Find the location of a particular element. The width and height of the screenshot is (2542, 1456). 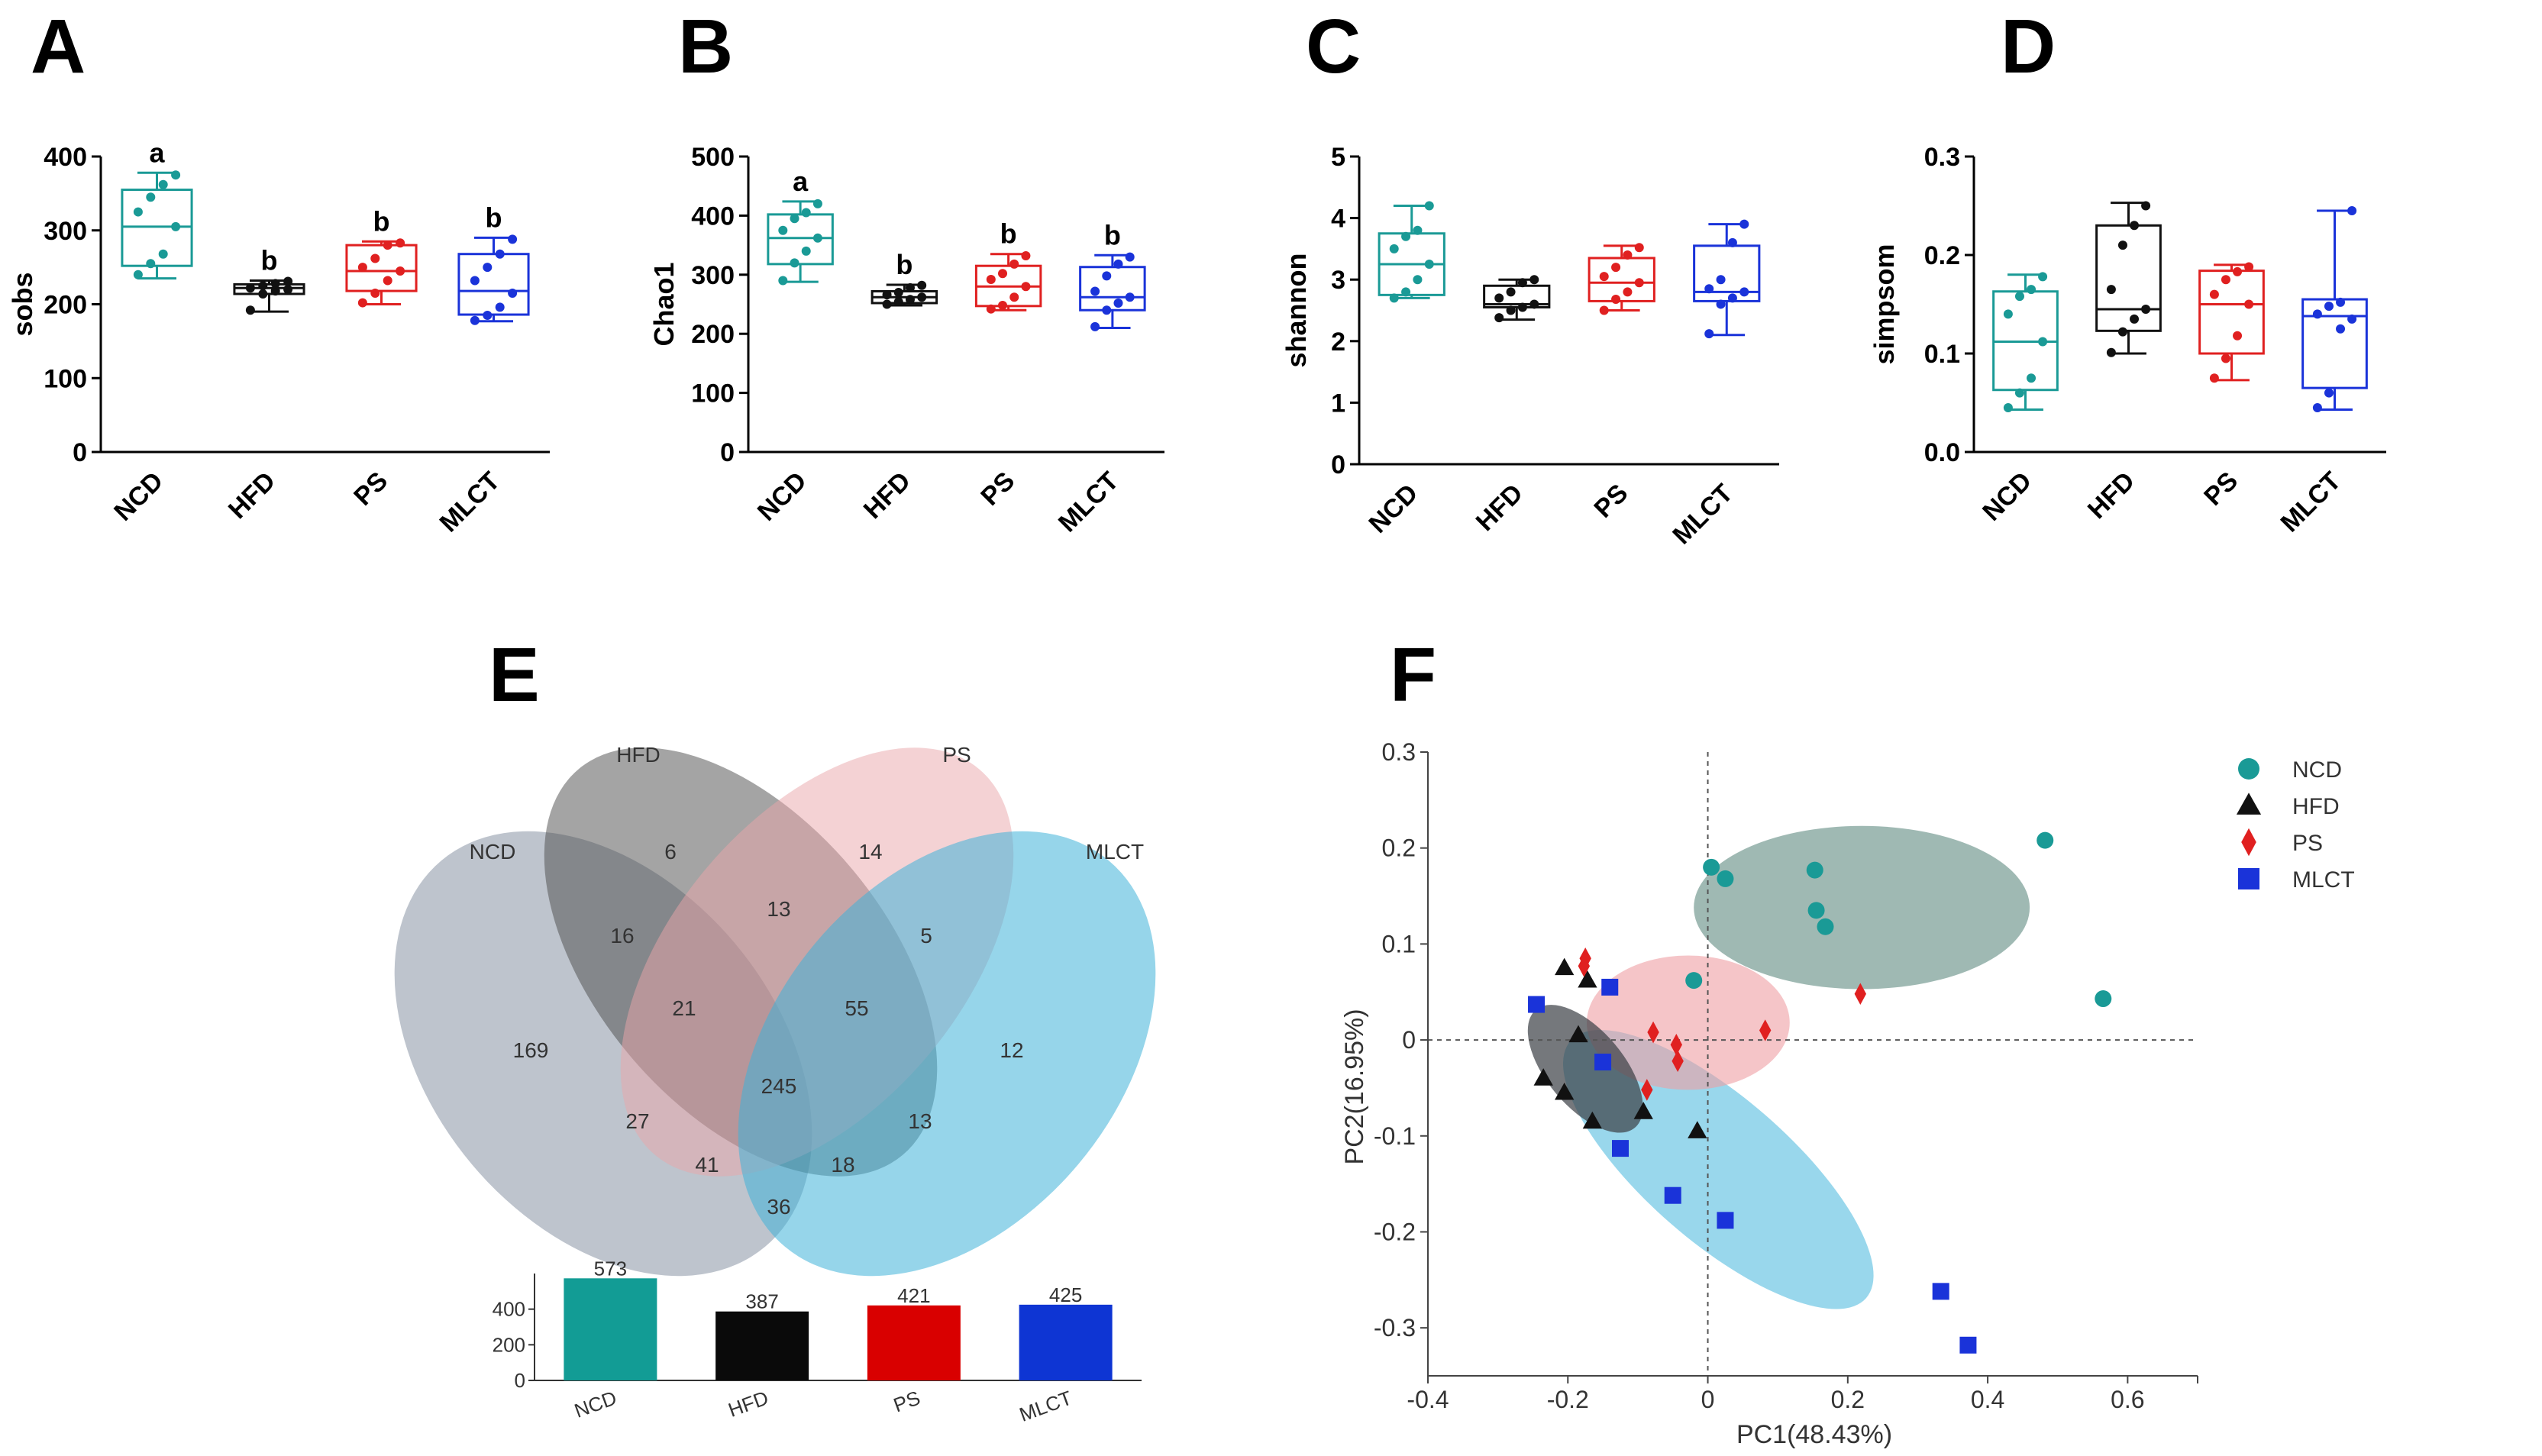

bar-category-label: MLCT is located at coordinates (1045, 1405).